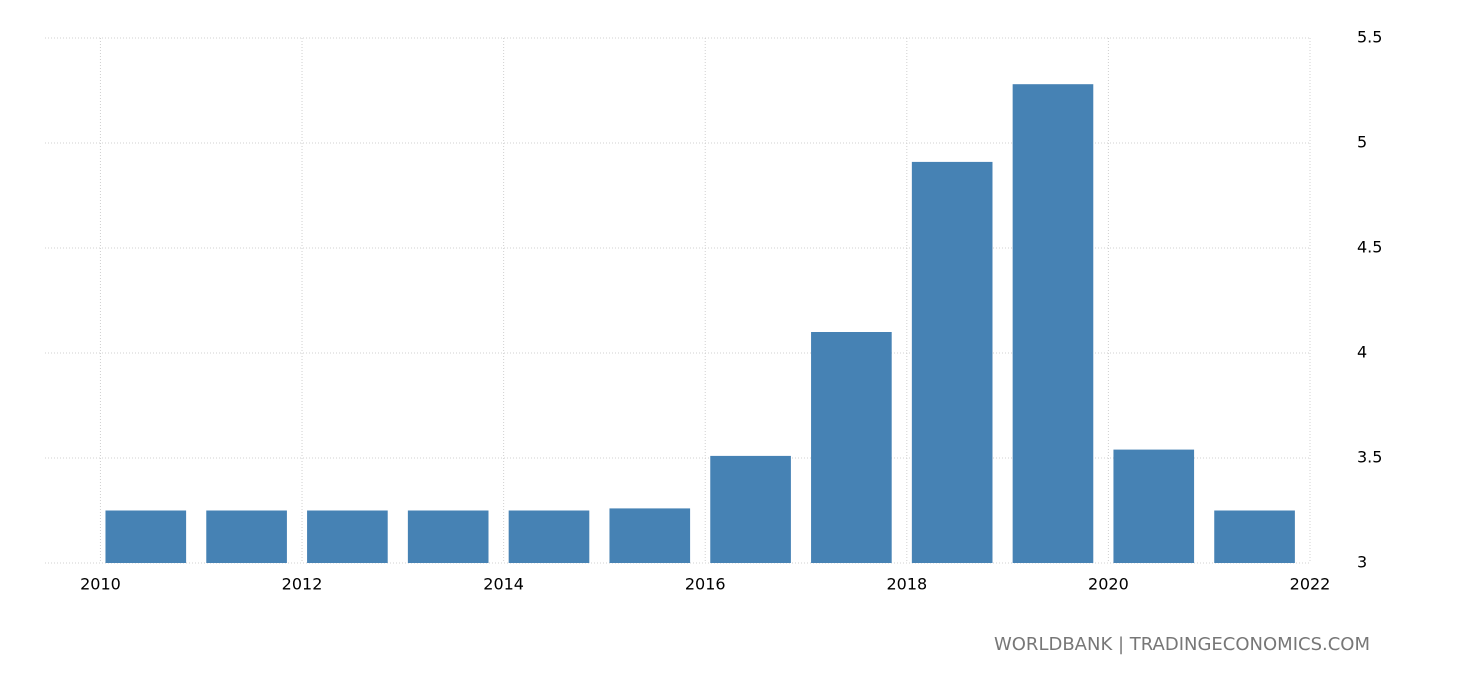 This screenshot has width=1460, height=680. Describe the element at coordinates (1369, 247) in the screenshot. I see `y-tick-label: 4.5` at that location.